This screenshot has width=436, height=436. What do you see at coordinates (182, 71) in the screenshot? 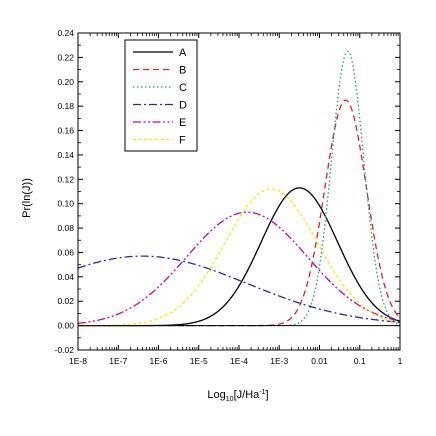
I see `legend-label-b: B` at bounding box center [182, 71].